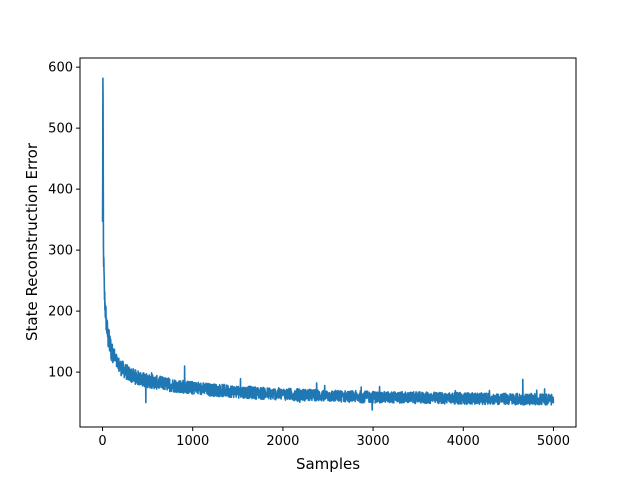 The width and height of the screenshot is (640, 480). Describe the element at coordinates (60, 129) in the screenshot. I see `y-tick-label: 500` at that location.